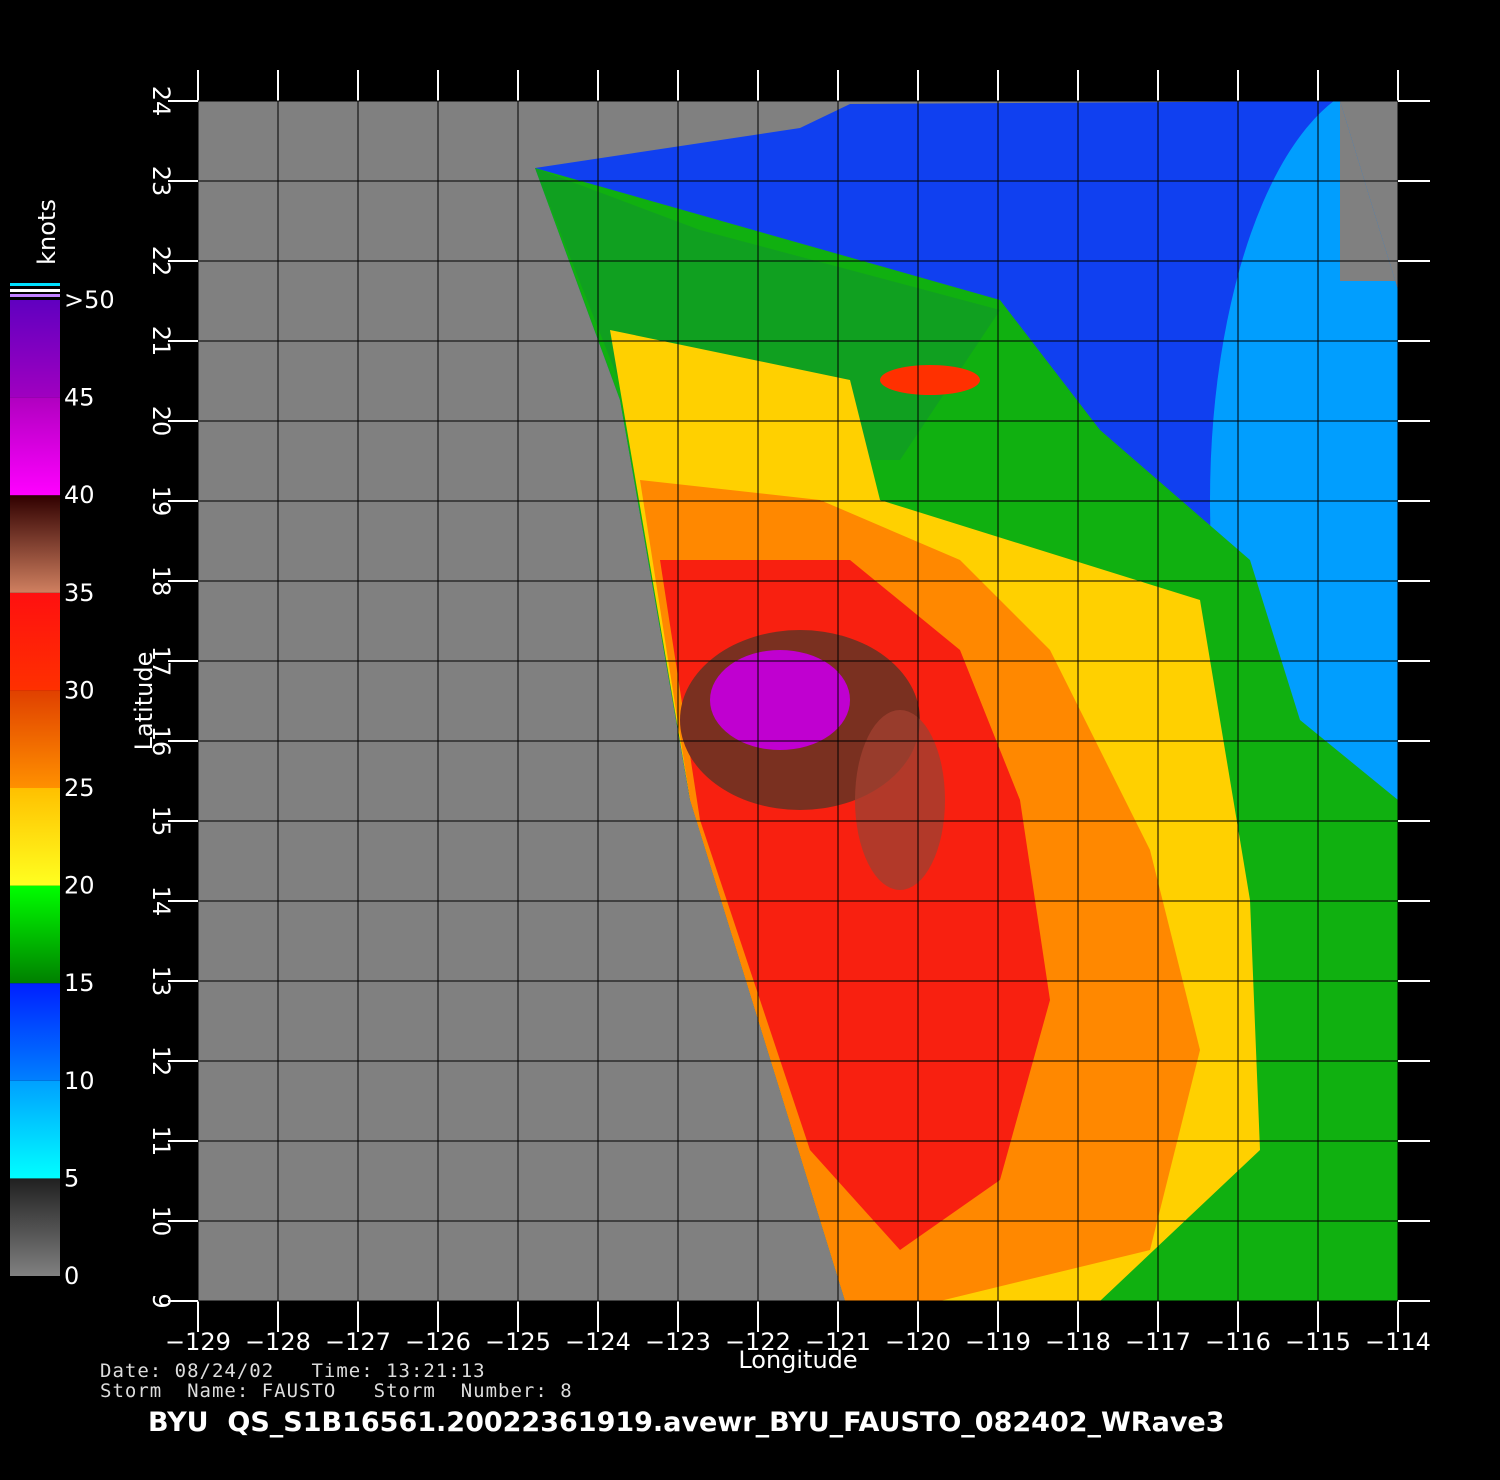 The image size is (1500, 1480). Describe the element at coordinates (161, 261) in the screenshot. I see `y-tick-label: 22` at that location.